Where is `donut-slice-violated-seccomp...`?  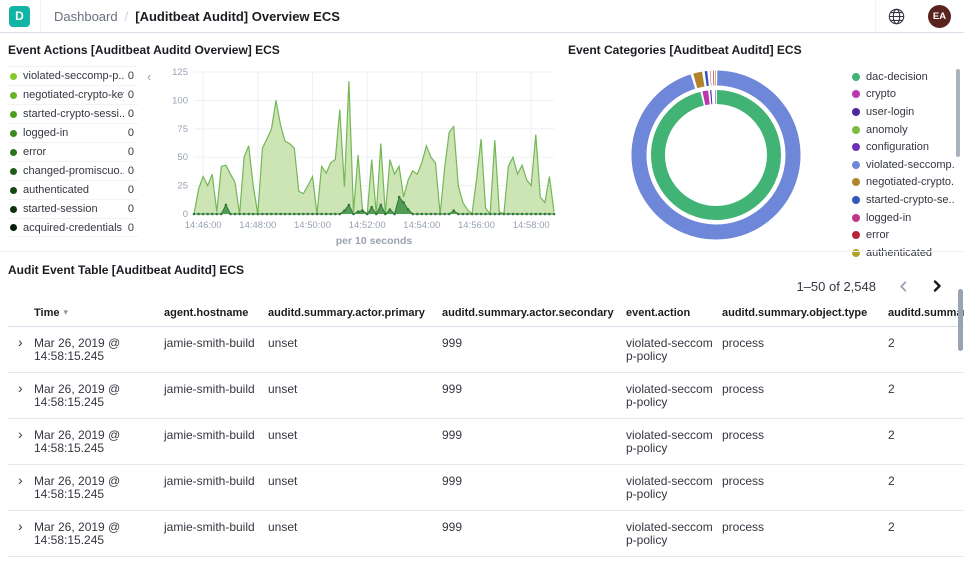
donut-slice-violated-seccomp... is located at coordinates (716, 155).